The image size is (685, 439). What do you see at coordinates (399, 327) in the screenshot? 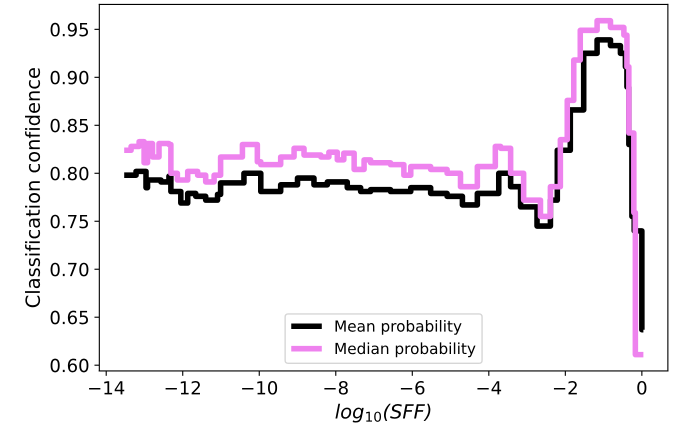
I see `legend-label: Mean probability` at bounding box center [399, 327].